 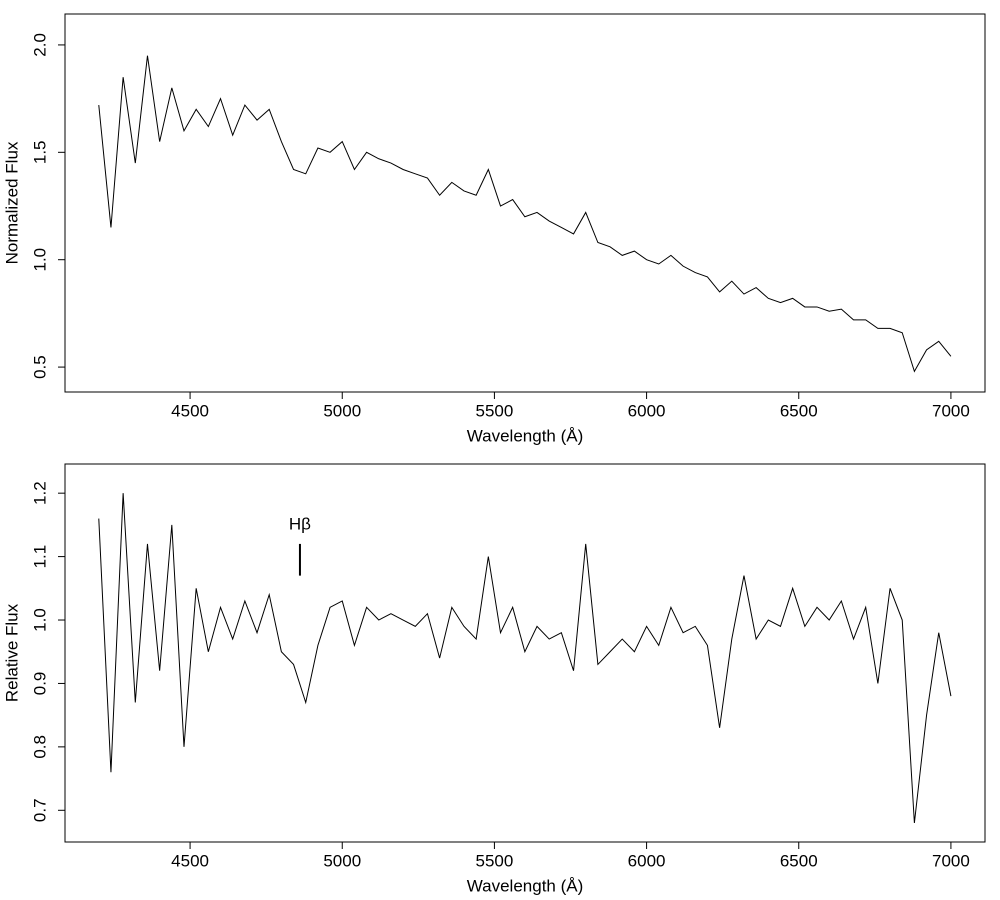 I want to click on y-tick-label: 1.2, so click(x=39, y=493).